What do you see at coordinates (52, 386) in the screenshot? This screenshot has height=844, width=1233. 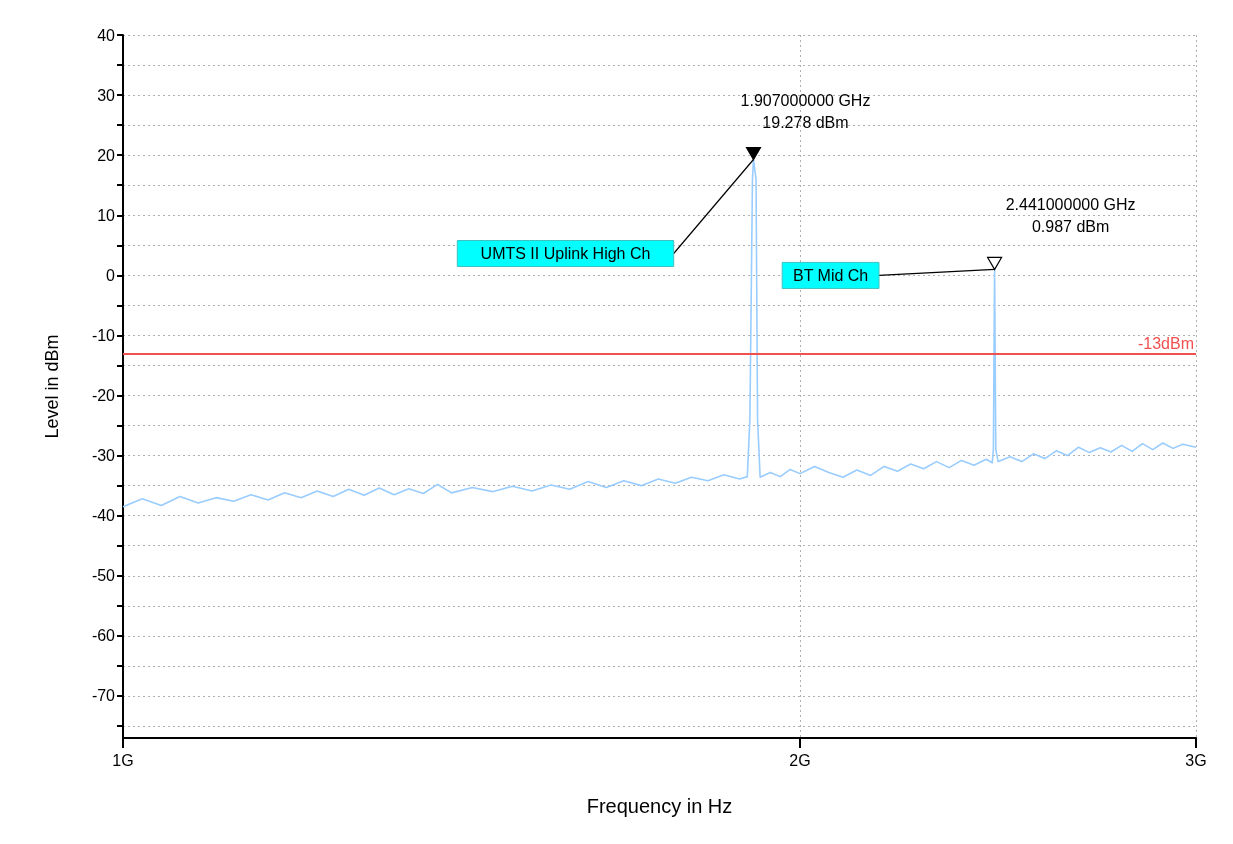 I see `y-axis-title: Level in dBm` at bounding box center [52, 386].